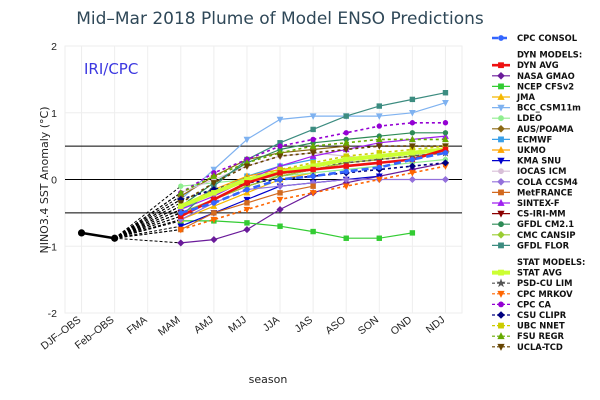  What do you see at coordinates (545, 129) in the screenshot?
I see `legend-label-aus-poama: AUS/POAMA` at bounding box center [545, 129].